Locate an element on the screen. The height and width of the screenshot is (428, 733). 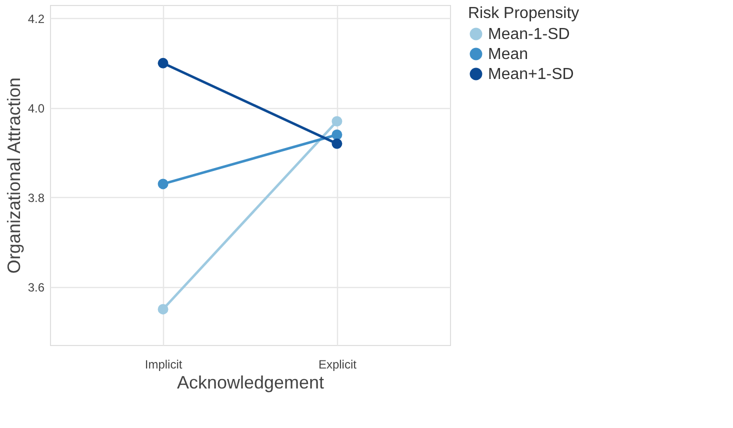
y-tick-label: 3.8 is located at coordinates (36, 197).